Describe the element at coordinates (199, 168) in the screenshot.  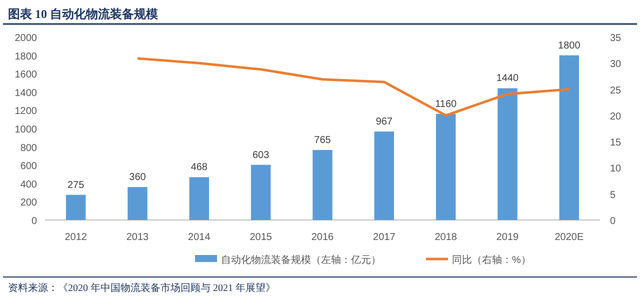
I see `data-label: 468` at that location.